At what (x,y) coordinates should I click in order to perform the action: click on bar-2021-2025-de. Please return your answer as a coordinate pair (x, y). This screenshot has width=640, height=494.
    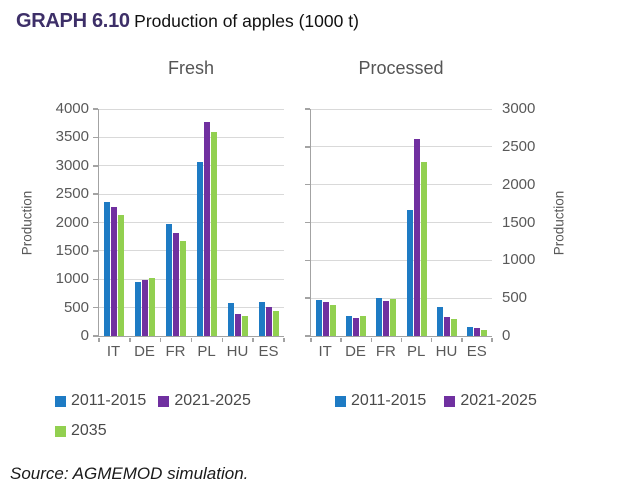
    Looking at the image, I should click on (145, 308).